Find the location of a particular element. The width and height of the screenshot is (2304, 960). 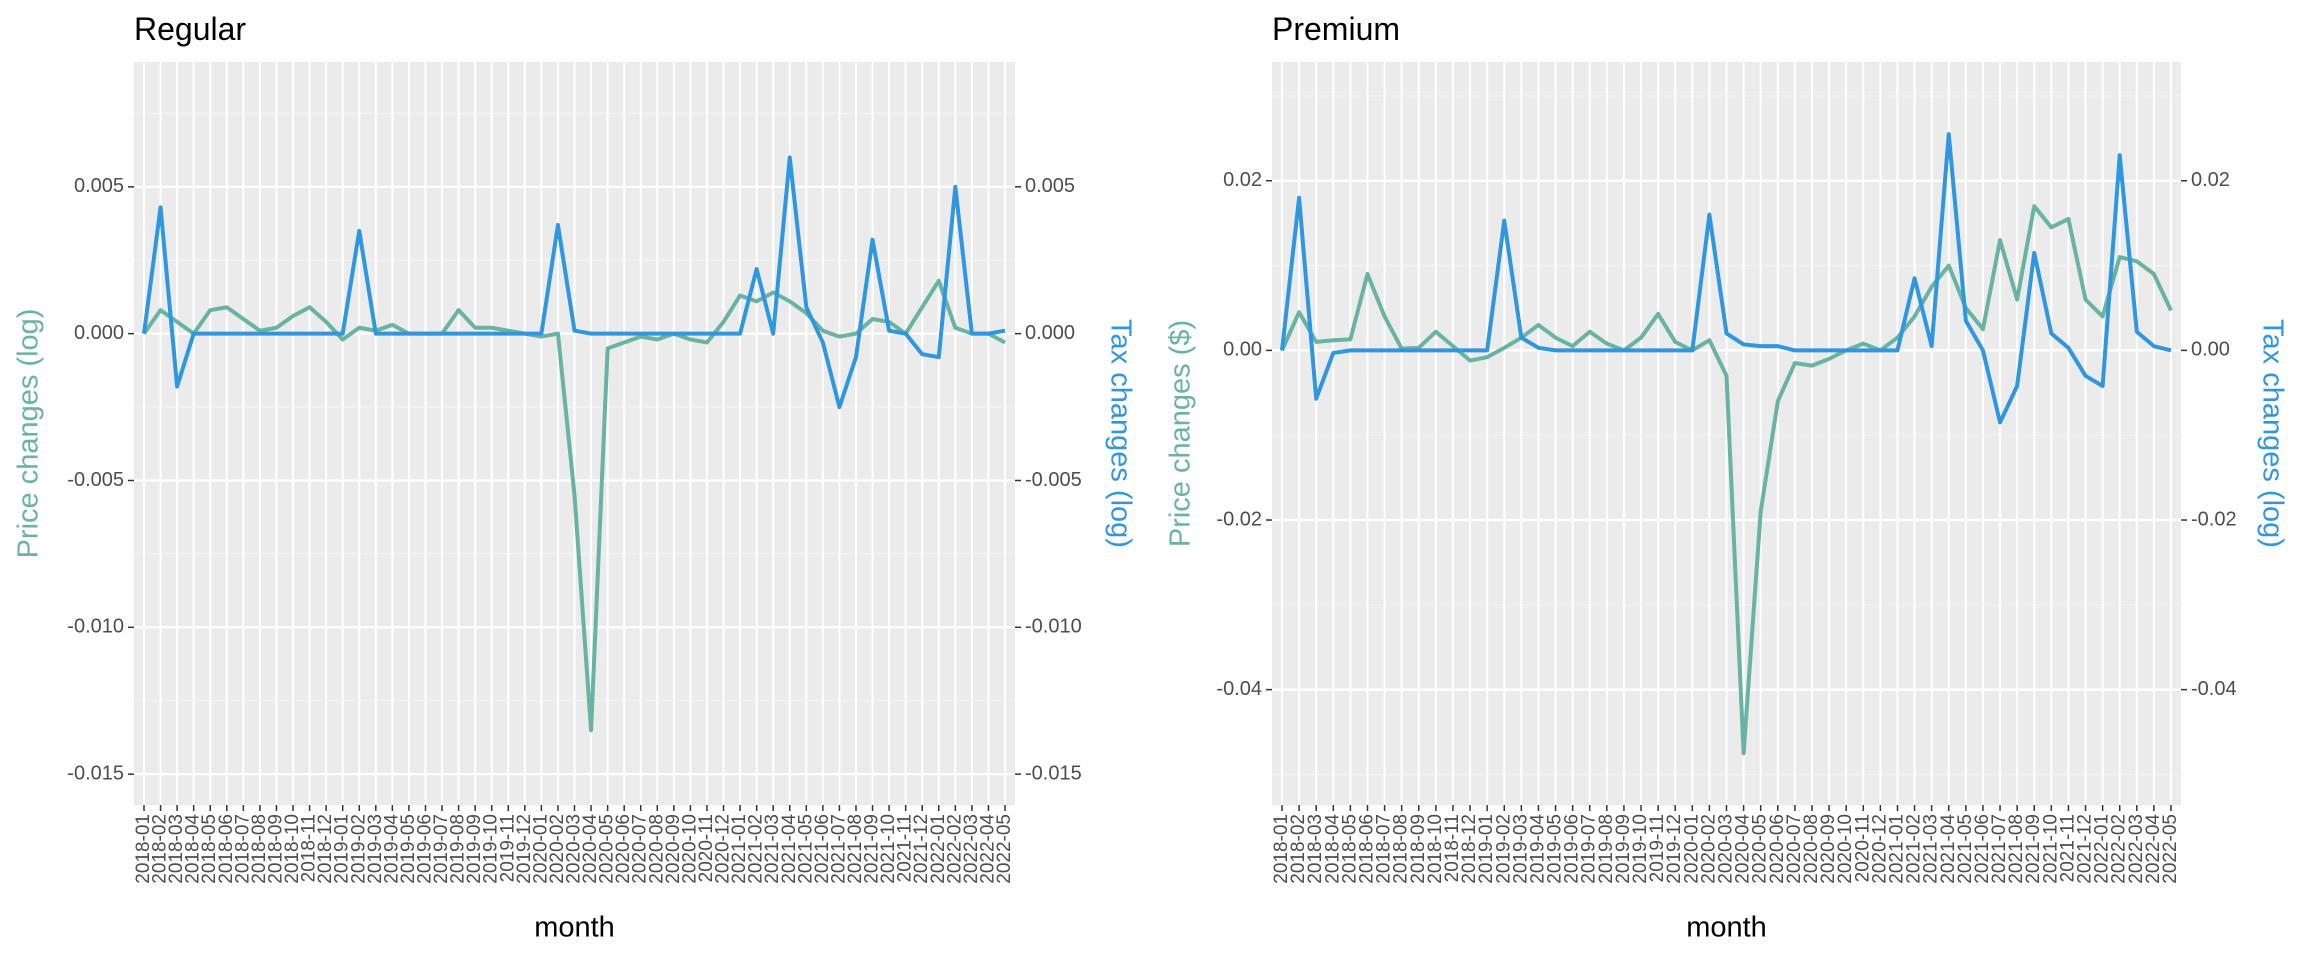

y2-tick-label: 0.005 is located at coordinates (1050, 186).